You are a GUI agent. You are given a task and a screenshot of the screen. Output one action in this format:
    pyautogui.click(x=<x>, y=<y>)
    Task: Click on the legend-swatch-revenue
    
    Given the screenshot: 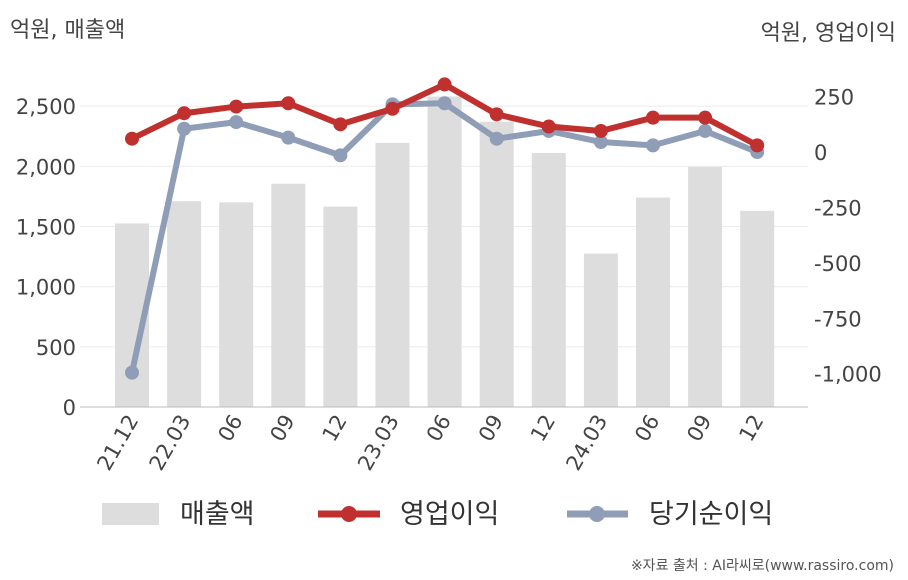 What is the action you would take?
    pyautogui.click(x=130, y=514)
    